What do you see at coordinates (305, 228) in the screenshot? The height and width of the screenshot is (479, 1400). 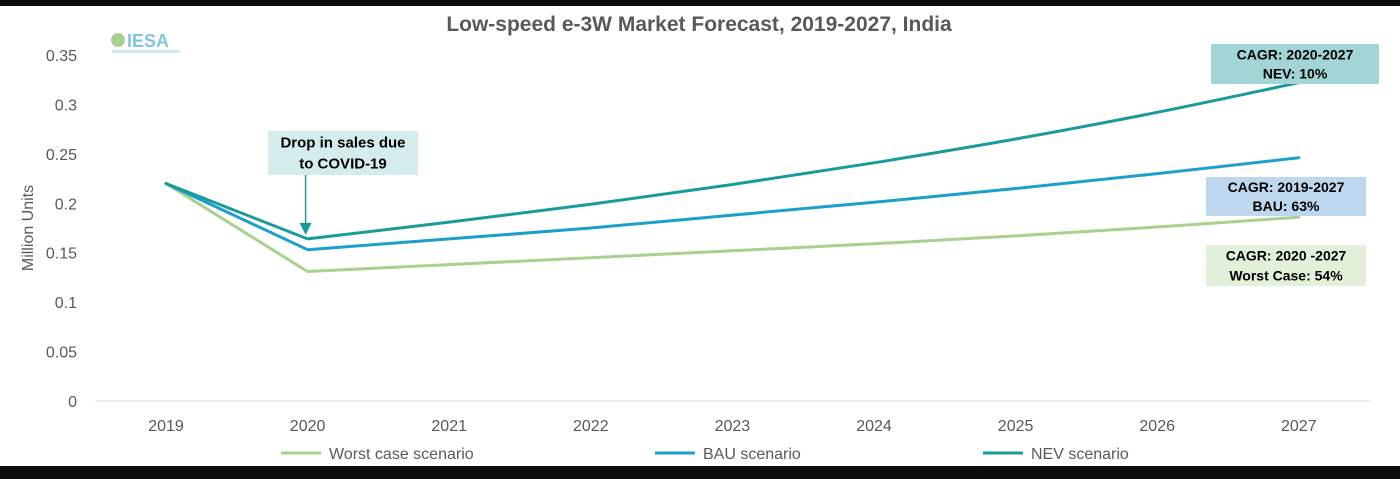 I see `covid-arrow-head-icon` at bounding box center [305, 228].